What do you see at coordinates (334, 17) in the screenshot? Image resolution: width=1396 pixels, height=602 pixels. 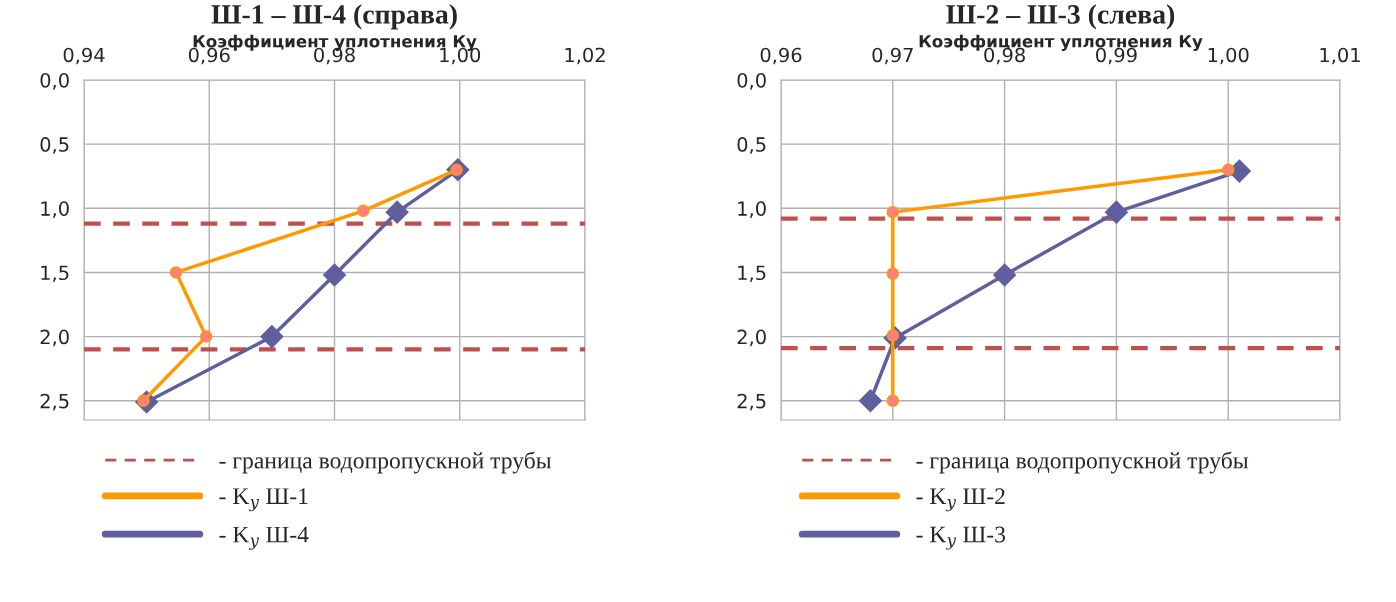 I see `chart-title: Ш-1 – Ш-4 (справа)` at bounding box center [334, 17].